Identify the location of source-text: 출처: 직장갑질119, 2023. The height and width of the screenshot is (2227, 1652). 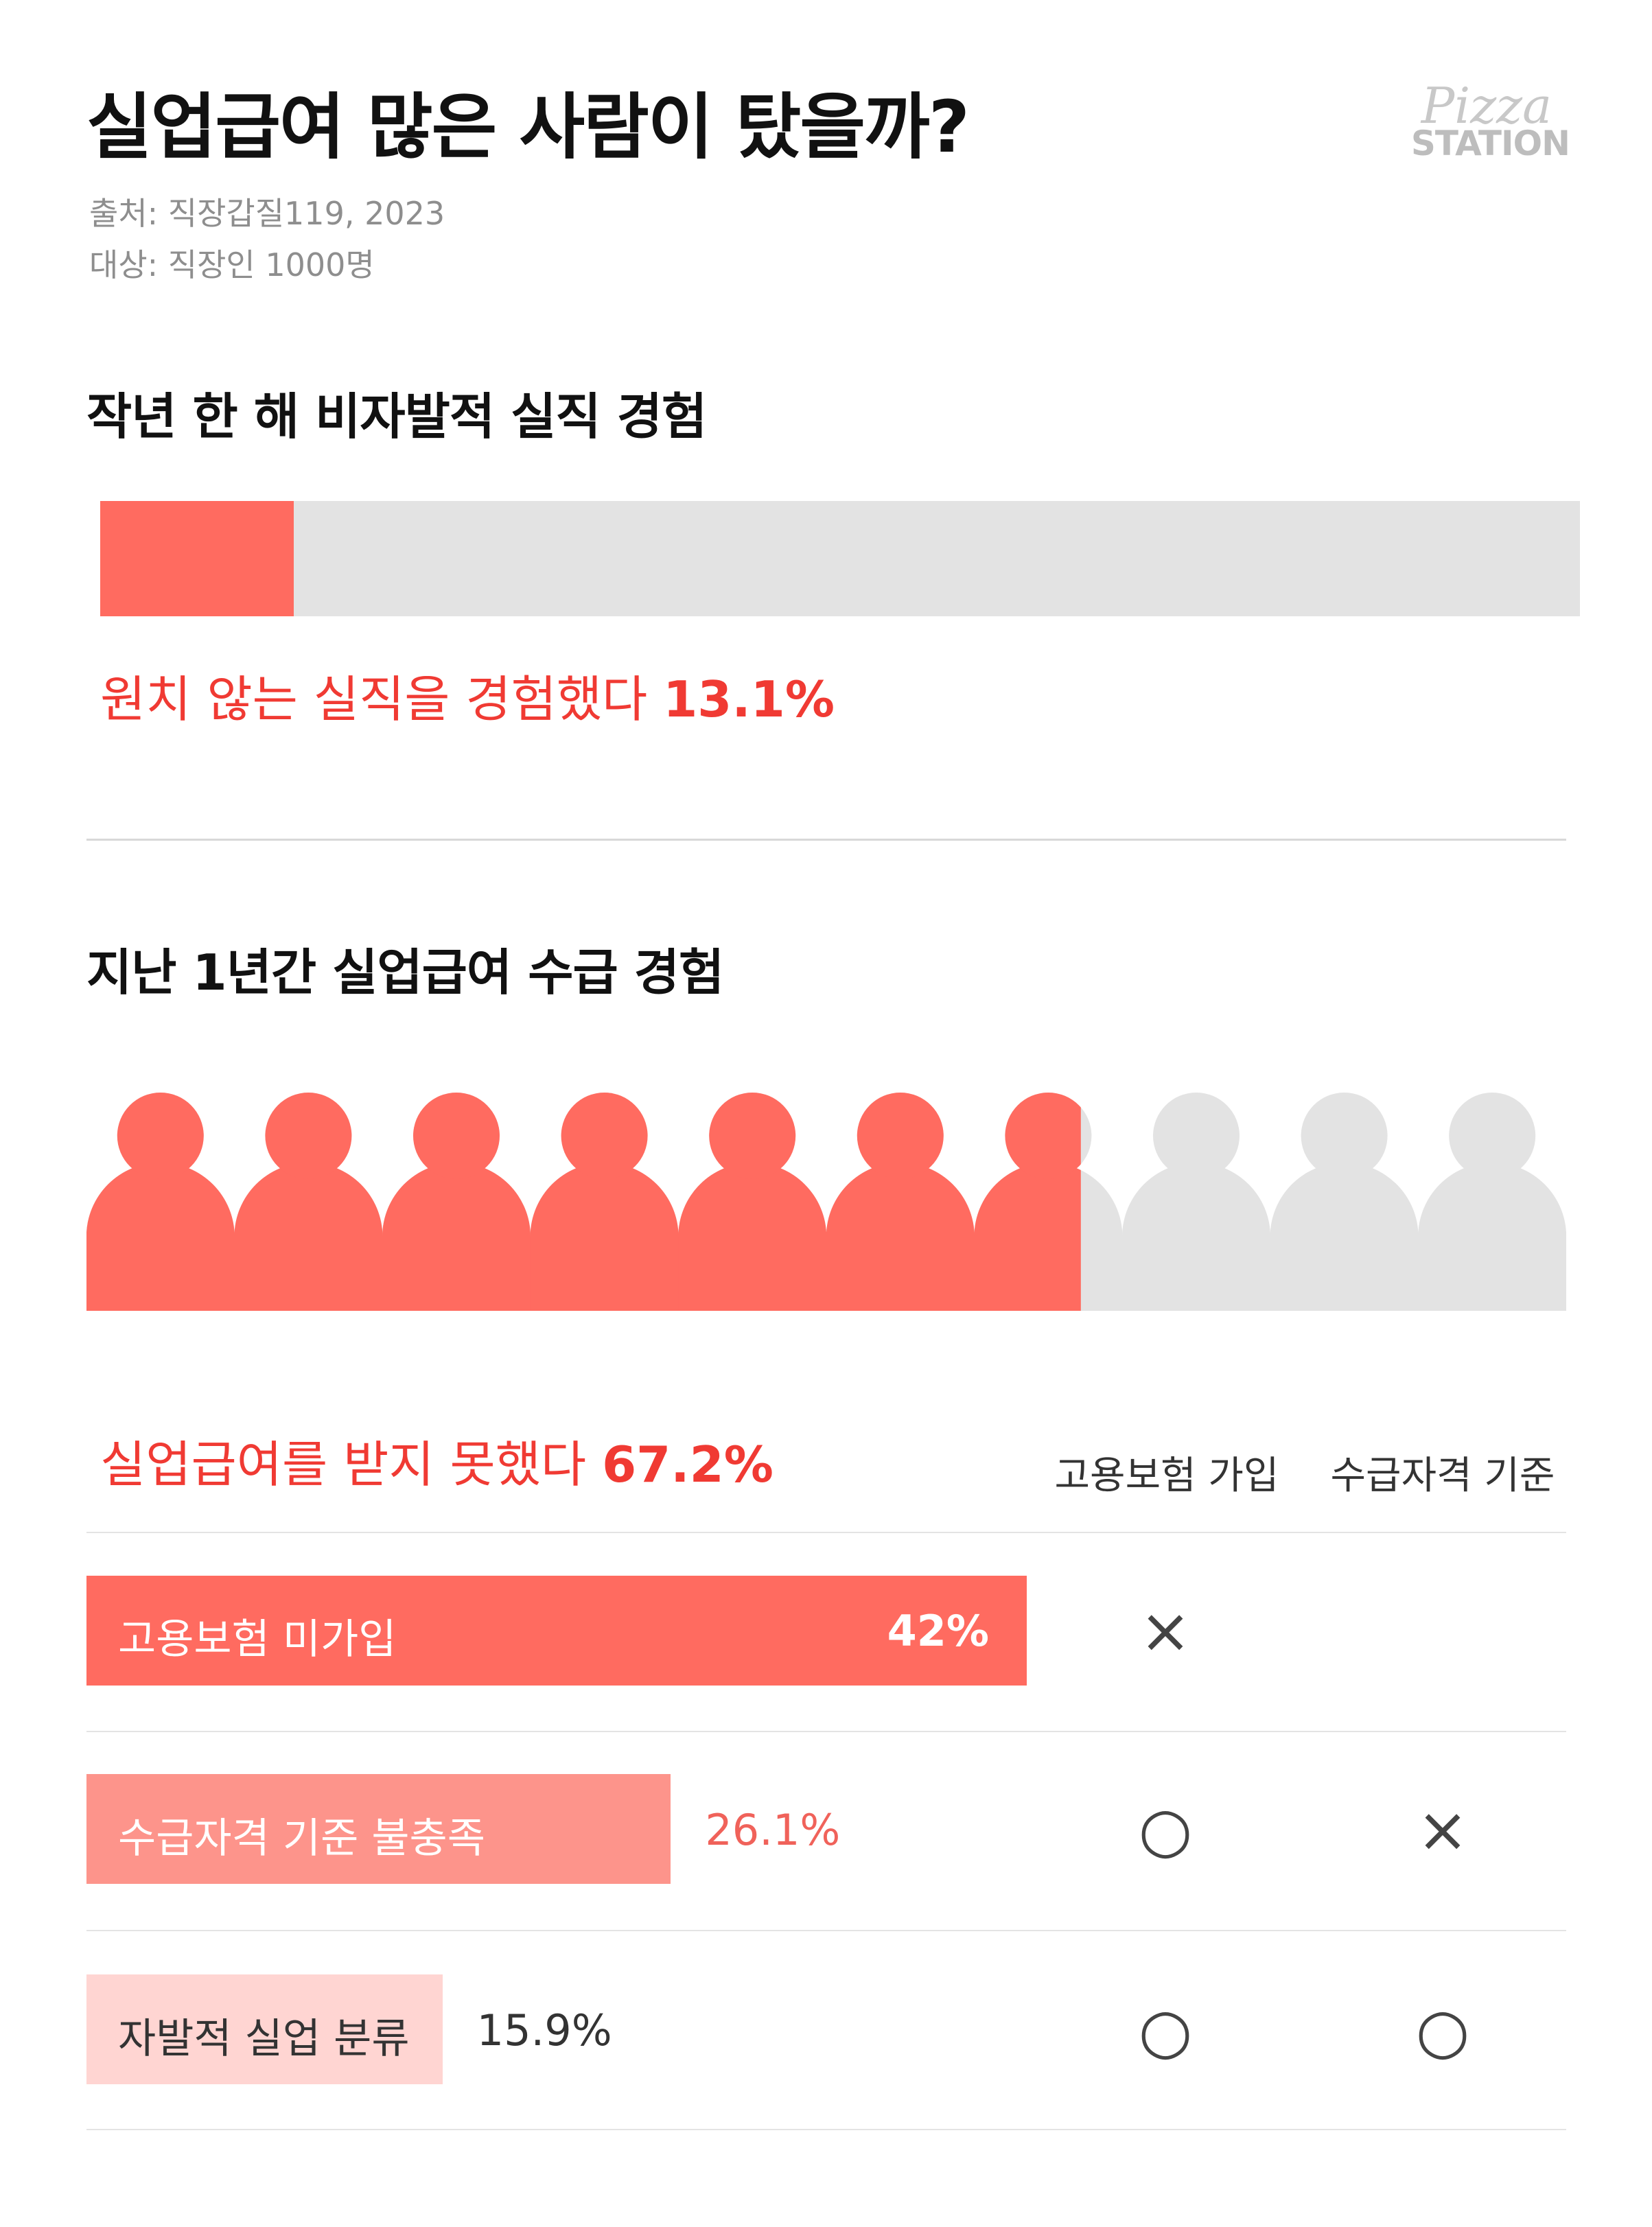
(267, 213).